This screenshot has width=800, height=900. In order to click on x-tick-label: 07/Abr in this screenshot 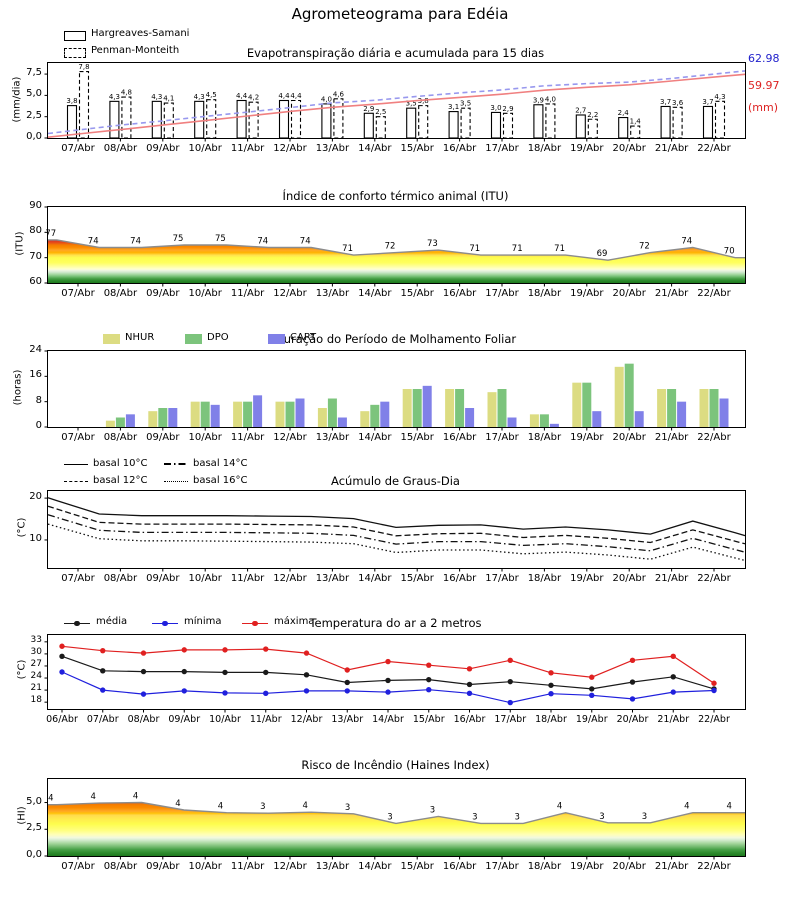, I will do `click(78, 148)`.